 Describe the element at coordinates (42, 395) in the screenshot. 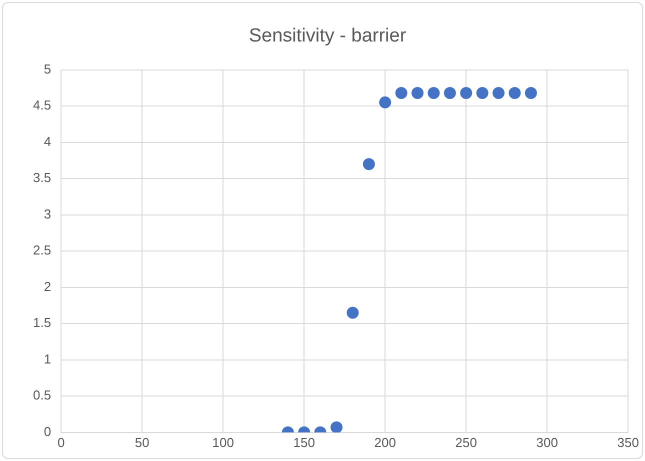

I see `y-tick-label: 0.5` at that location.